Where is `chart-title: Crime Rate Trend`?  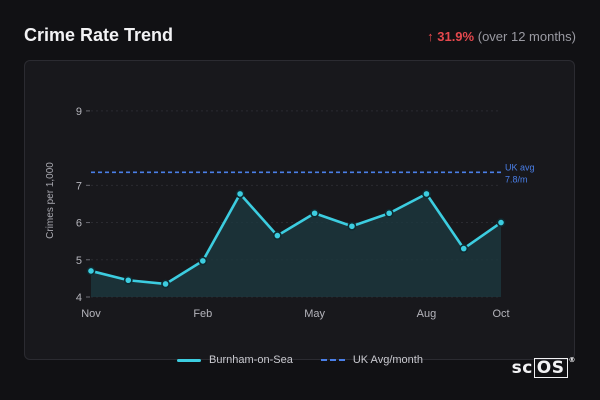
chart-title: Crime Rate Trend is located at coordinates (99, 35).